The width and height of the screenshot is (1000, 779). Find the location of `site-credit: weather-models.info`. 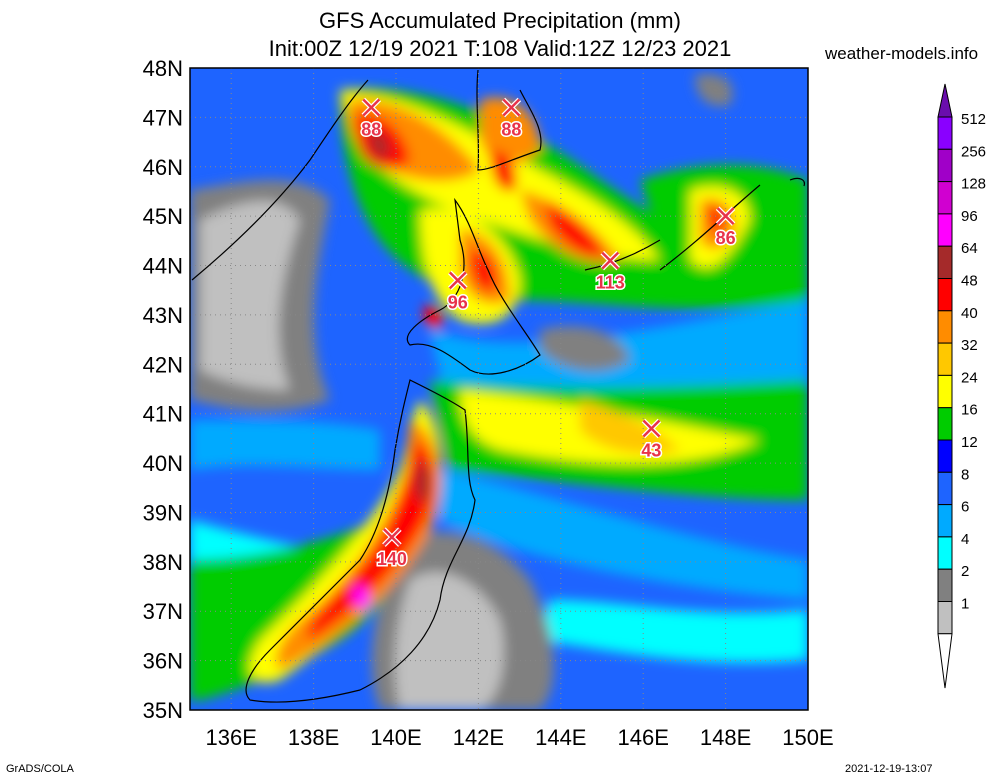

site-credit: weather-models.info is located at coordinates (902, 53).